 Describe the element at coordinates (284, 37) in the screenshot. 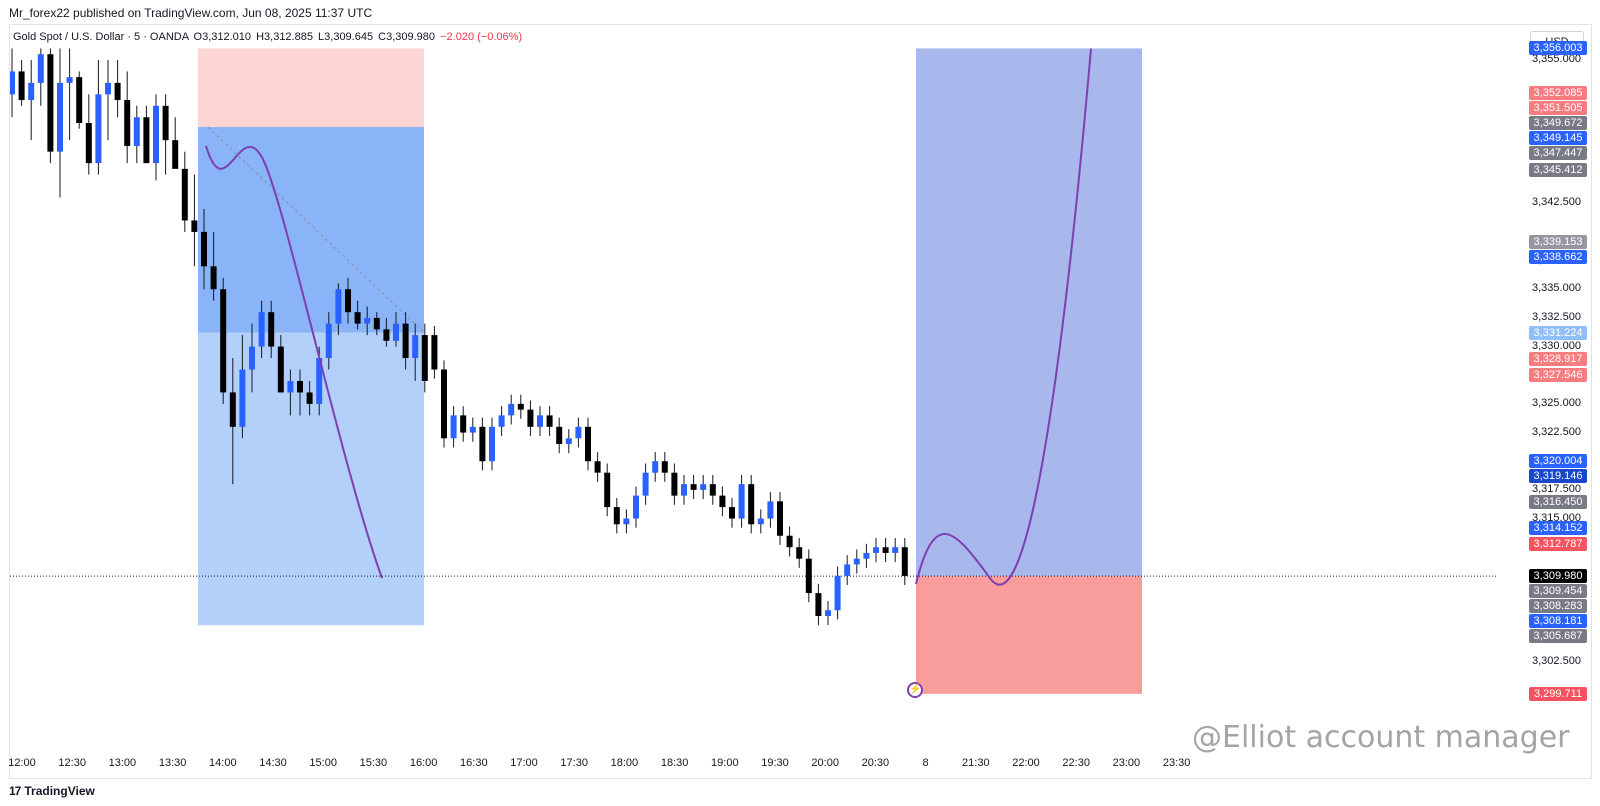

I see `high-value: H3,312.885` at that location.